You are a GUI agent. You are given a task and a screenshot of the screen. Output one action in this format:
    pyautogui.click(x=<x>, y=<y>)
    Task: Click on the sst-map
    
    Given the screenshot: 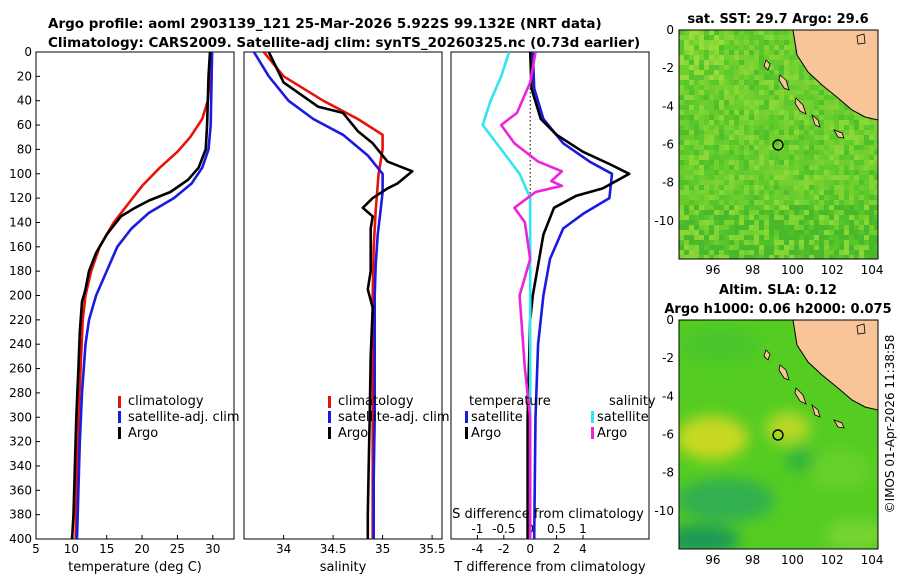 What is the action you would take?
    pyautogui.click(x=778, y=144)
    